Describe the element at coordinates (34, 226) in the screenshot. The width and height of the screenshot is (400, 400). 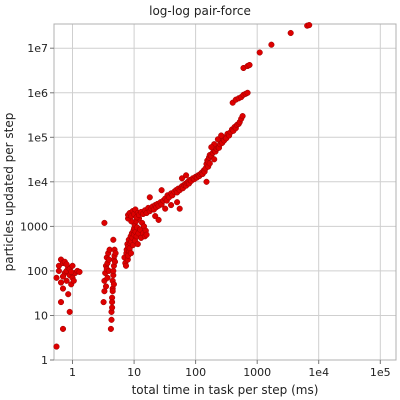
I see `y-tick-label: 1000` at that location.